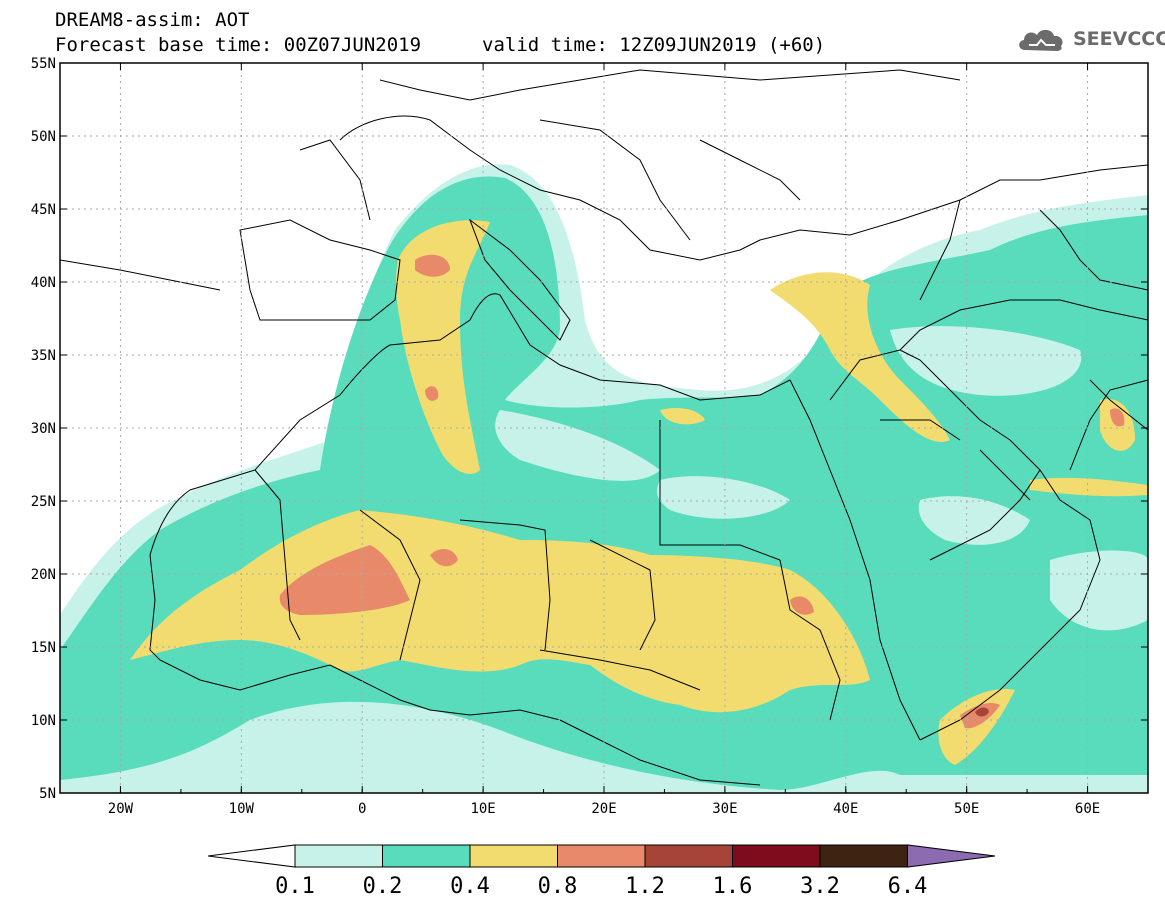  Describe the element at coordinates (295, 886) in the screenshot. I see `colorbar-label: 0.1` at that location.